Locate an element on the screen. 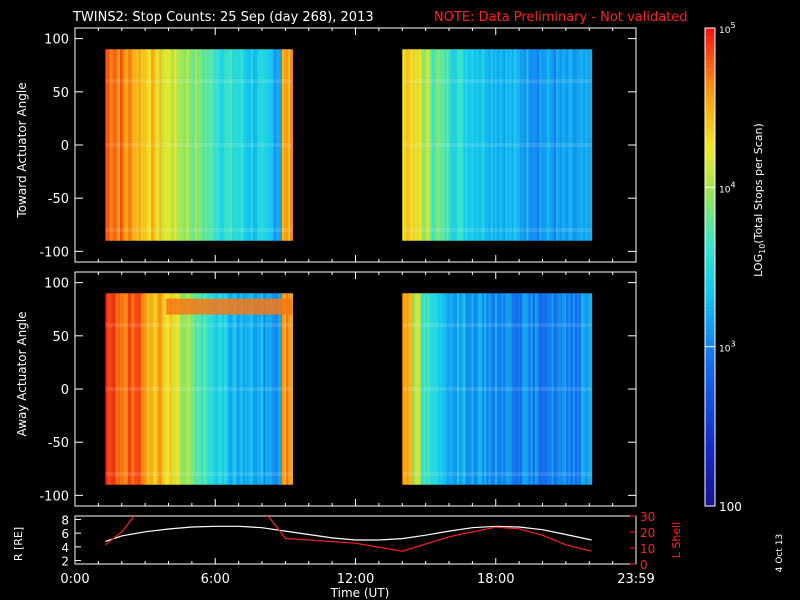 The image size is (800, 600). y-tick-label: 0 is located at coordinates (65, 146).